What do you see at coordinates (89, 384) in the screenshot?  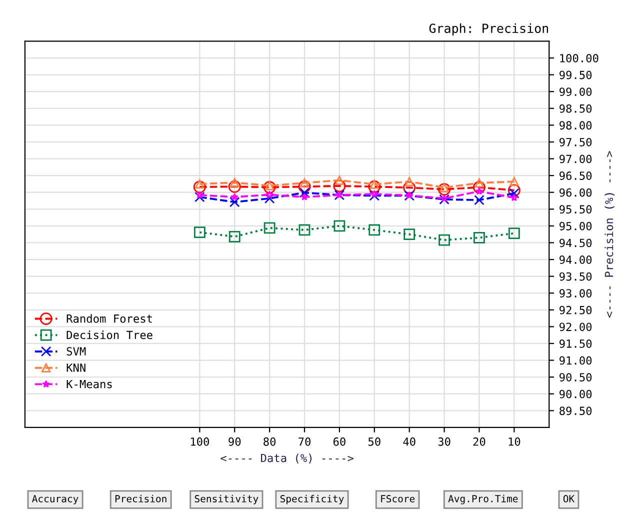 I see `legend-label: K-Means` at bounding box center [89, 384].